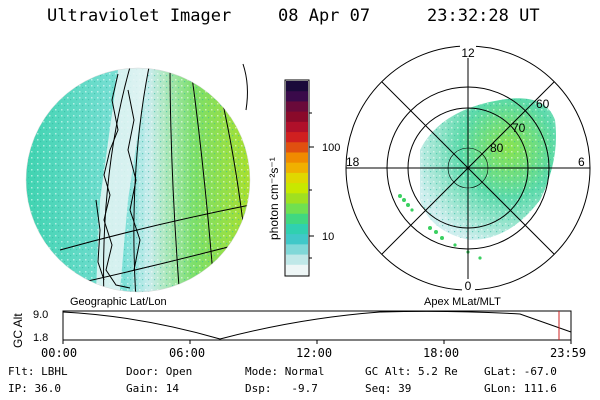 Image resolution: width=600 pixels, height=400 pixels. What do you see at coordinates (462, 302) in the screenshot?
I see `right-map-caption: Apex MLat/MLT` at bounding box center [462, 302].